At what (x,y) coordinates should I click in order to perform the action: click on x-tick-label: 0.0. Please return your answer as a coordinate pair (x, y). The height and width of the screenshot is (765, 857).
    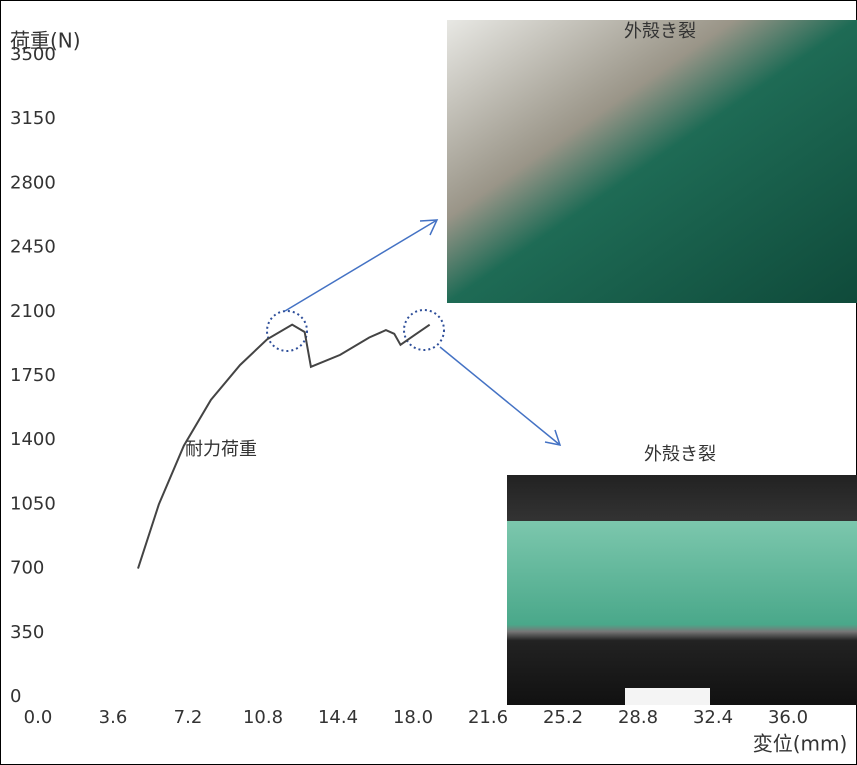
    Looking at the image, I should click on (38, 717).